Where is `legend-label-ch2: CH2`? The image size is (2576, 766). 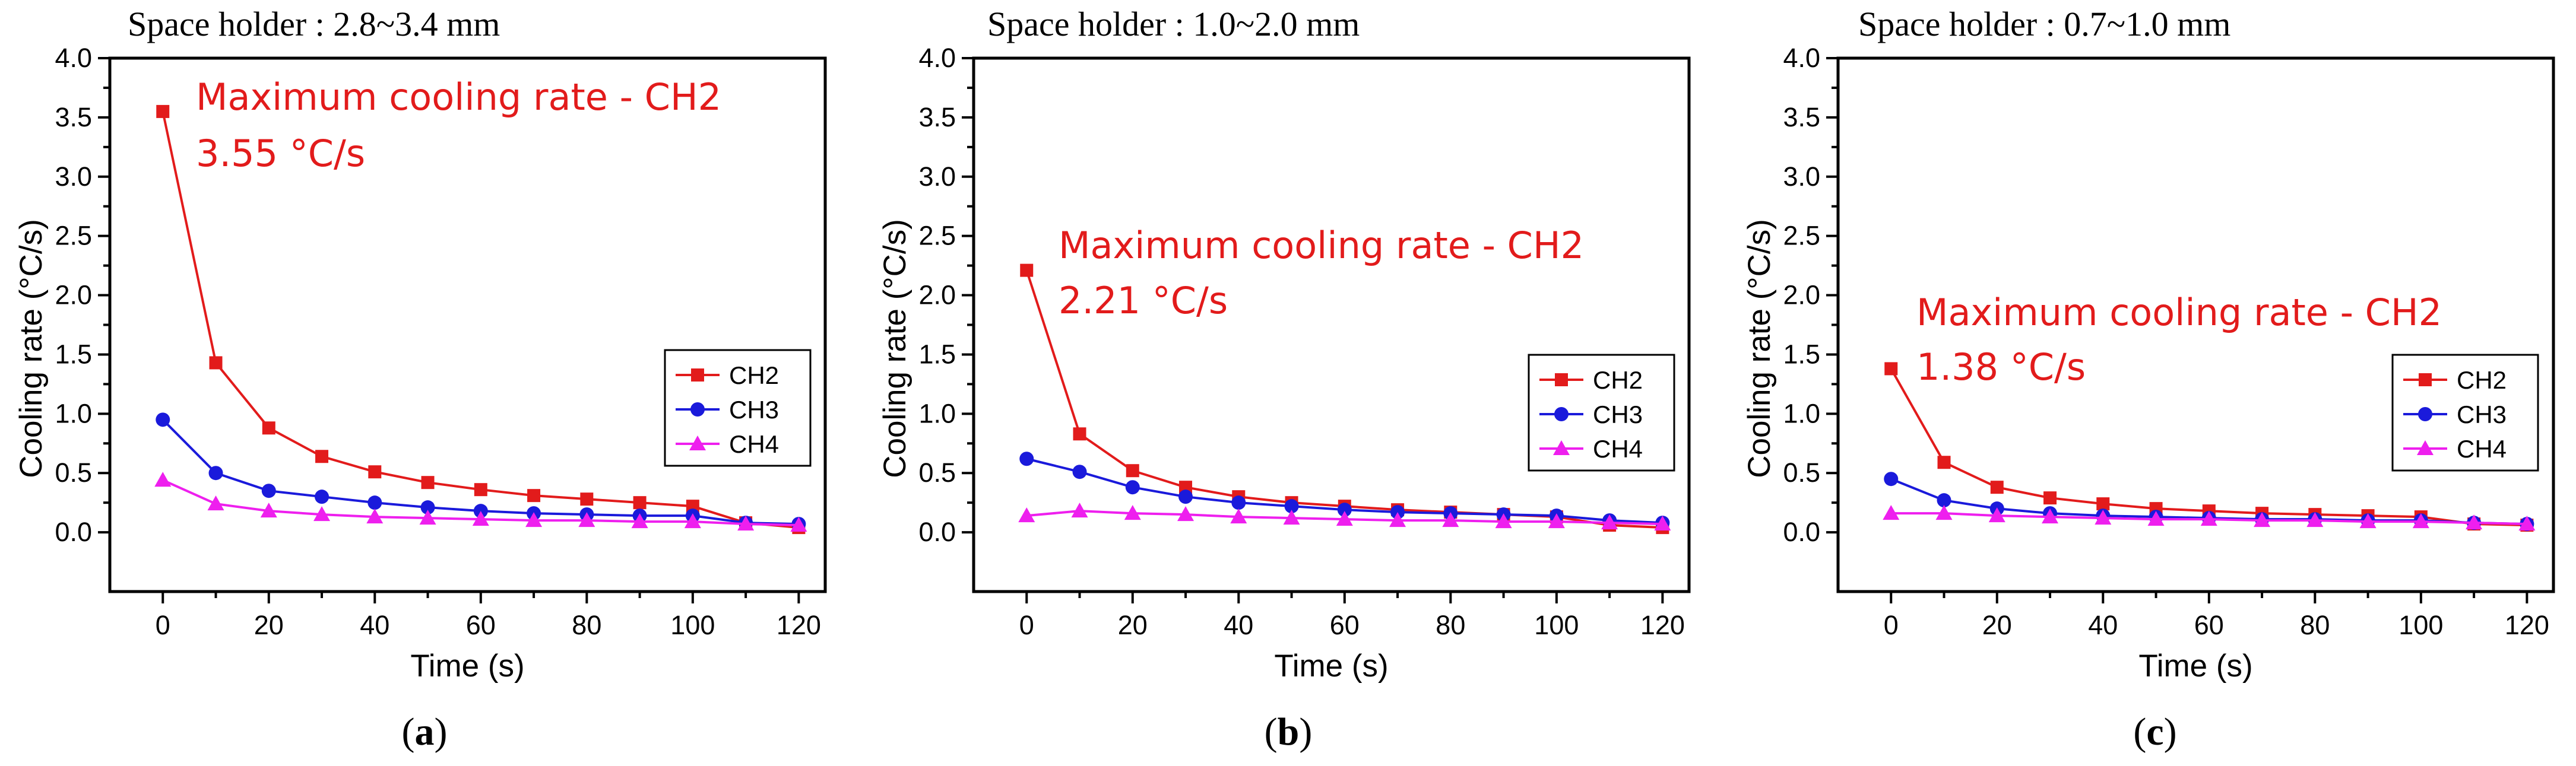
legend-label-ch2: CH2 is located at coordinates (754, 375).